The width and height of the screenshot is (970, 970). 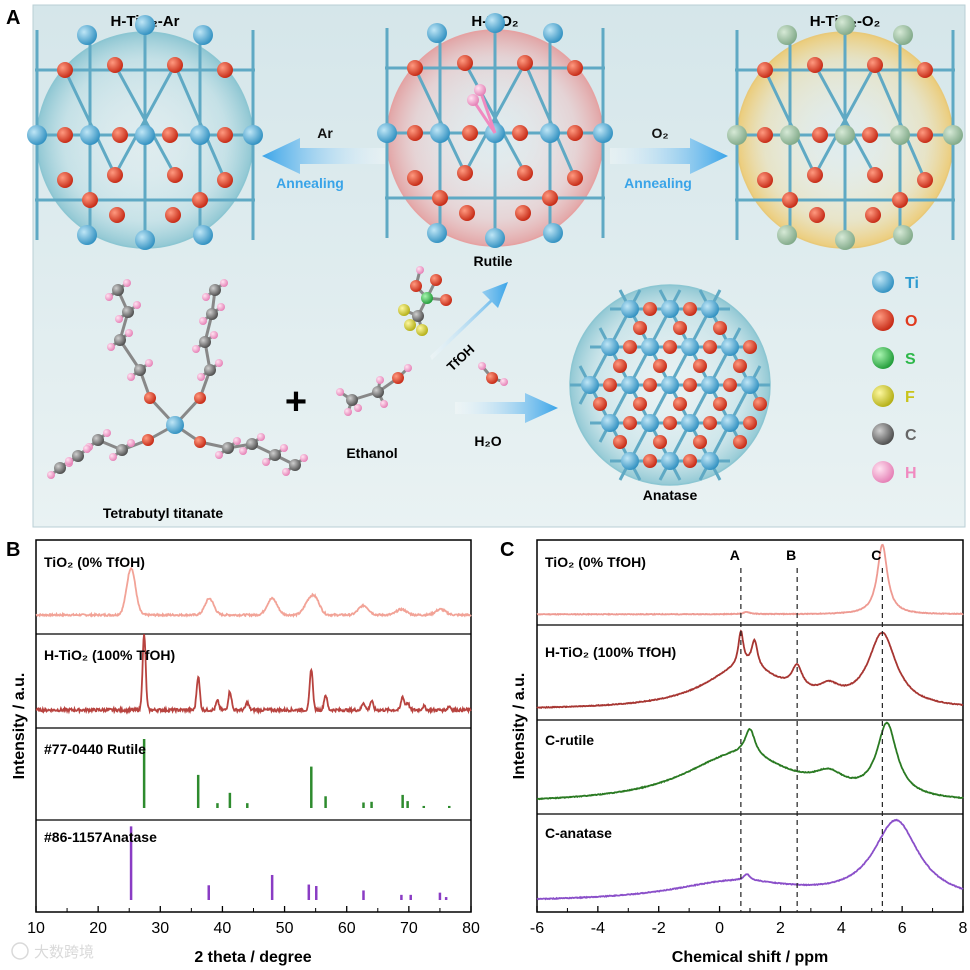 I want to click on xrd-tick-label: 40, so click(x=223, y=928).